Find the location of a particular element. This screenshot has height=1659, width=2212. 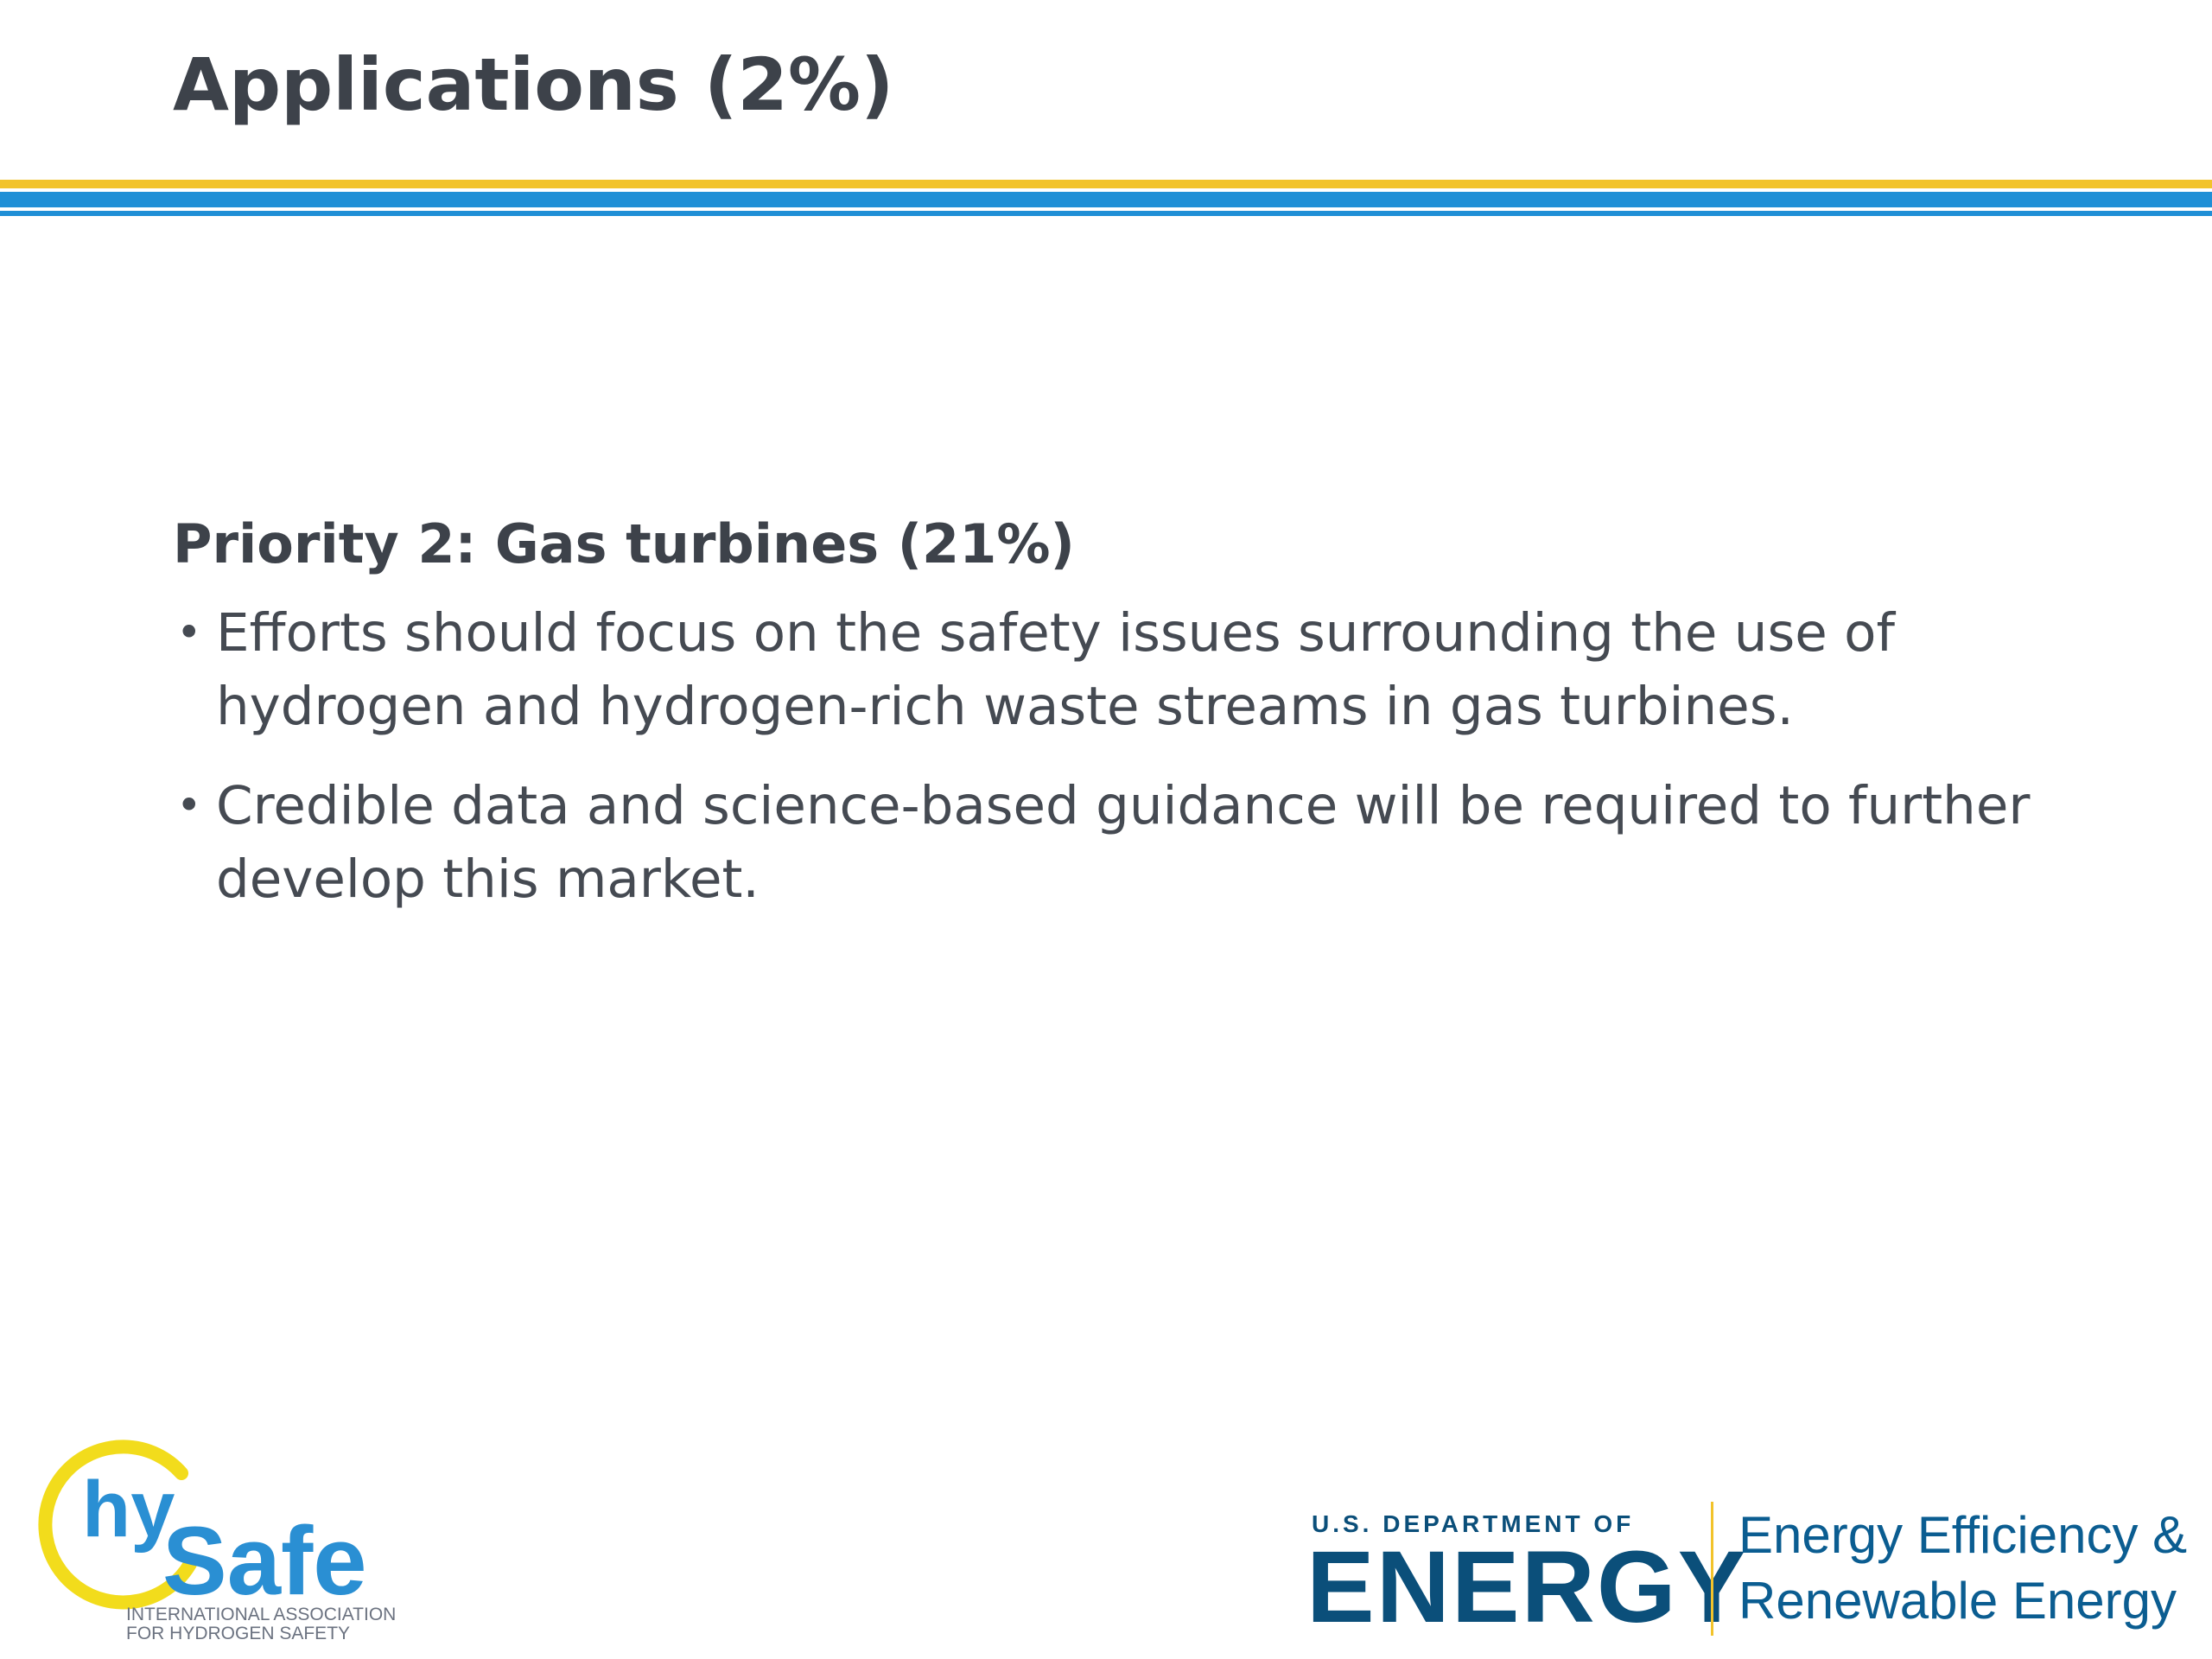

doe-divider is located at coordinates (1712, 1569).